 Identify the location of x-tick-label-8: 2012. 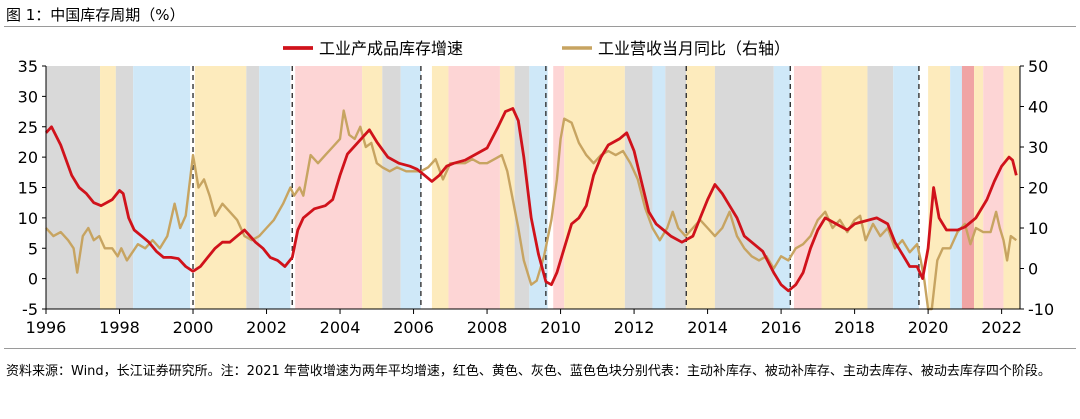
(634, 327).